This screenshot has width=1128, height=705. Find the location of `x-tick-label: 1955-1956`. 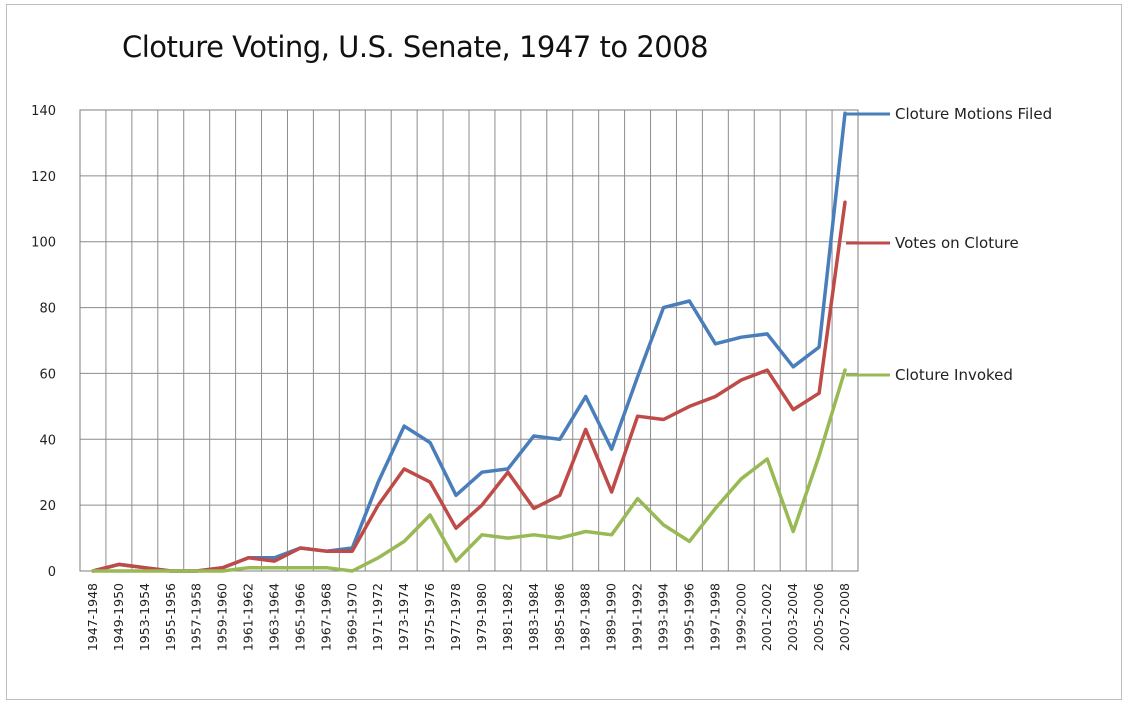

x-tick-label: 1955-1956 is located at coordinates (170, 617).